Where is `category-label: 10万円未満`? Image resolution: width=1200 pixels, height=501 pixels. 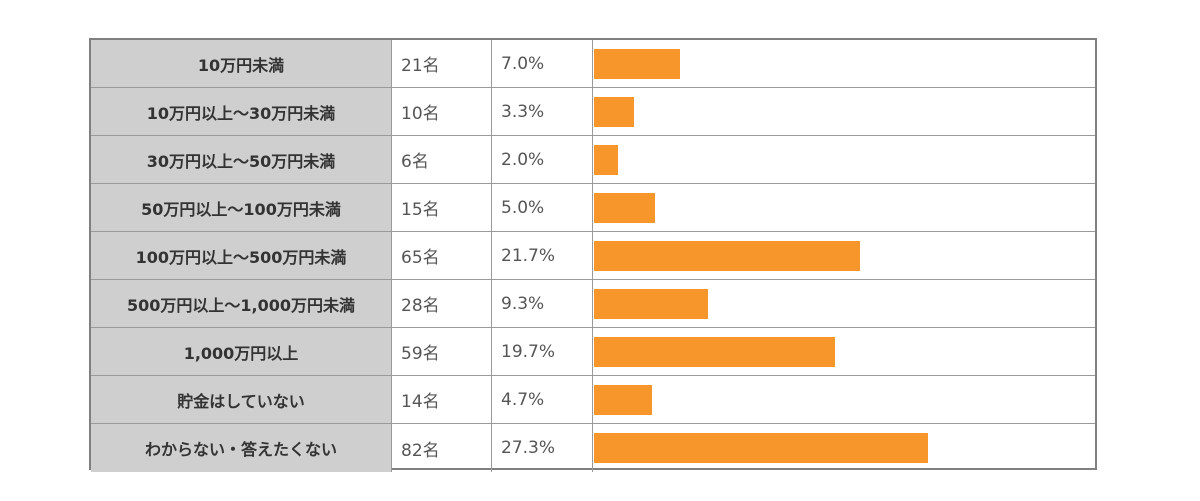
category-label: 10万円未満 is located at coordinates (241, 63).